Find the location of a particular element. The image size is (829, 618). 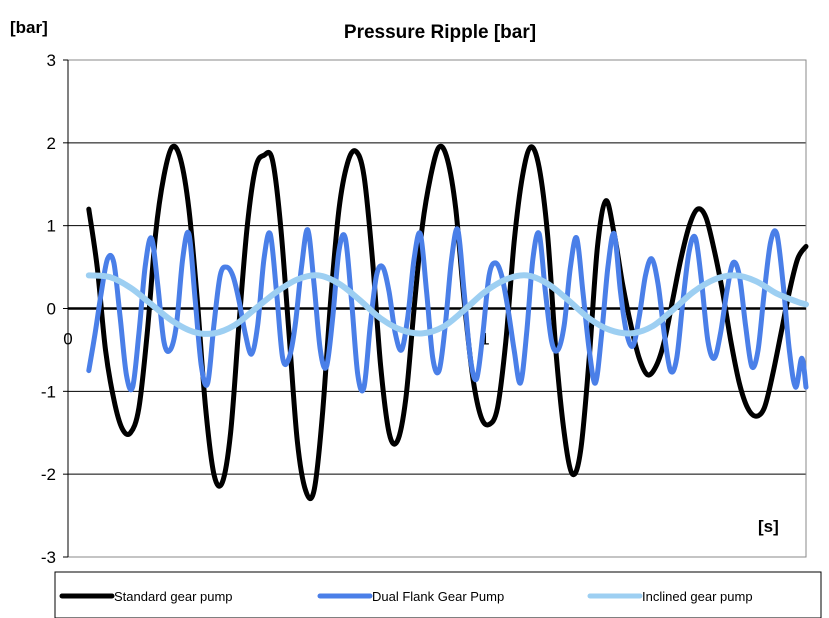

x-axis-unit-label: [s] is located at coordinates (768, 526).